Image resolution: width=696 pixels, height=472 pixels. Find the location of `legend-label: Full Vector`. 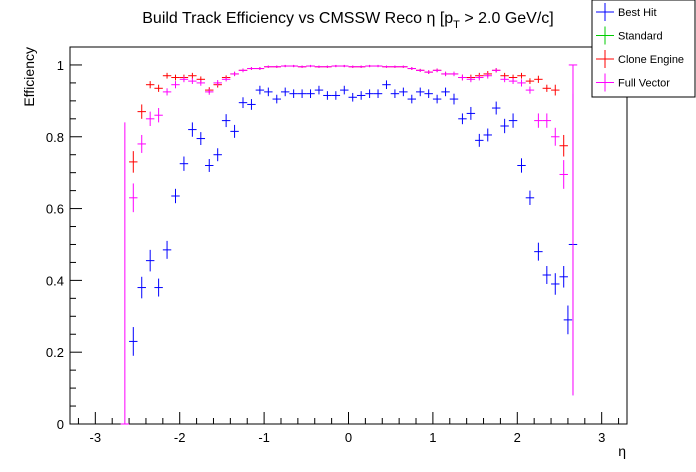

legend-label: Full Vector is located at coordinates (644, 84).